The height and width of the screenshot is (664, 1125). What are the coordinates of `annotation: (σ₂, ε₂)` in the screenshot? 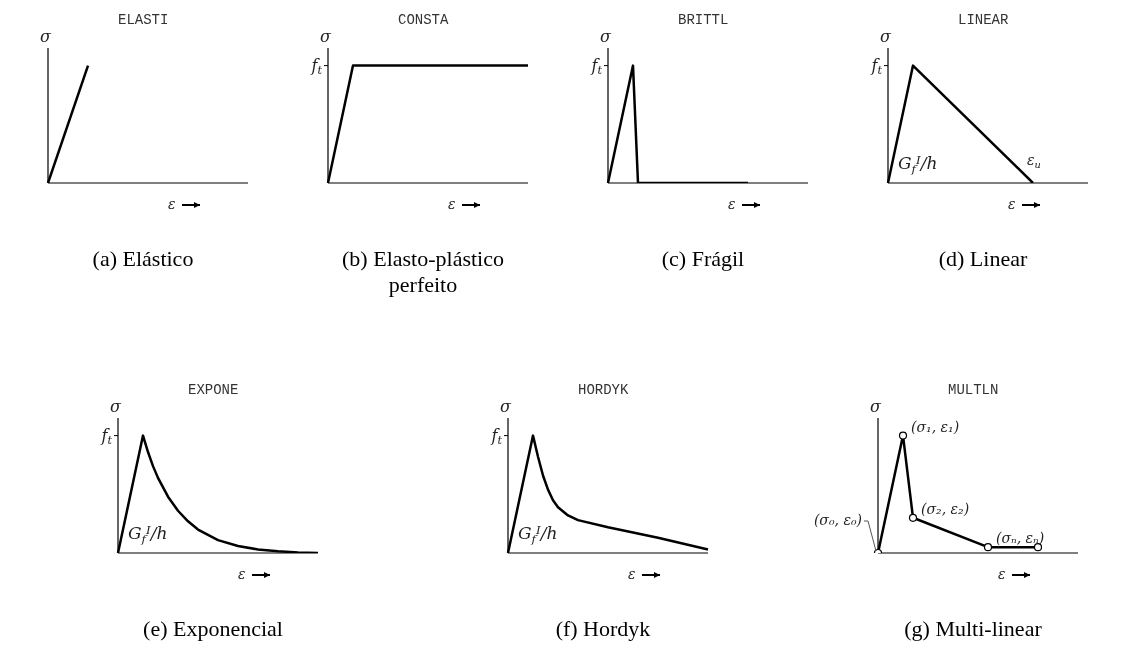 It's located at (945, 508).